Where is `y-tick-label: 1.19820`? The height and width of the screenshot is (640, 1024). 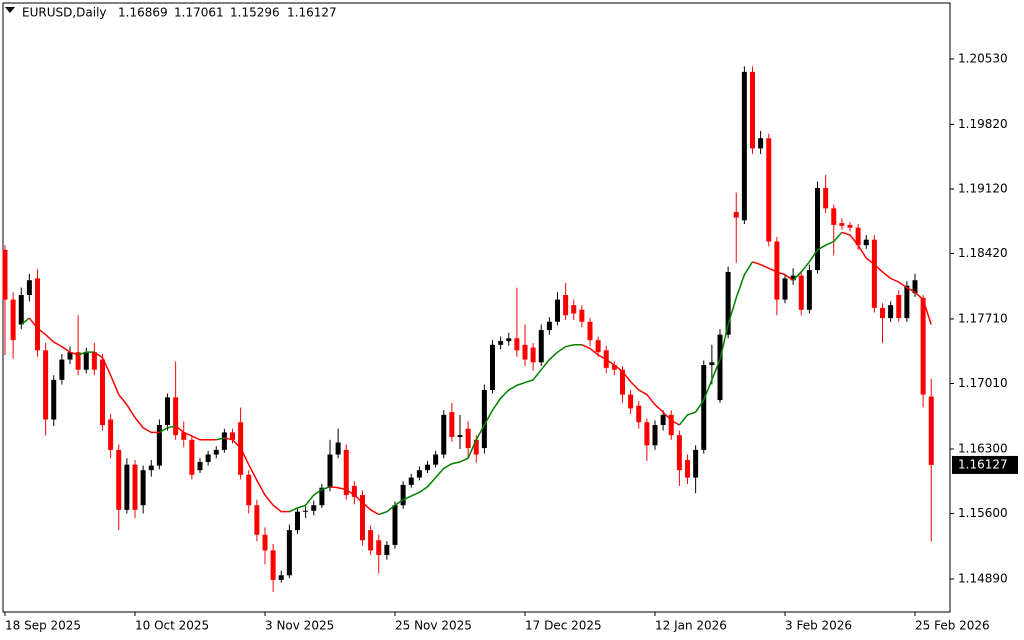
y-tick-label: 1.19820 is located at coordinates (983, 124).